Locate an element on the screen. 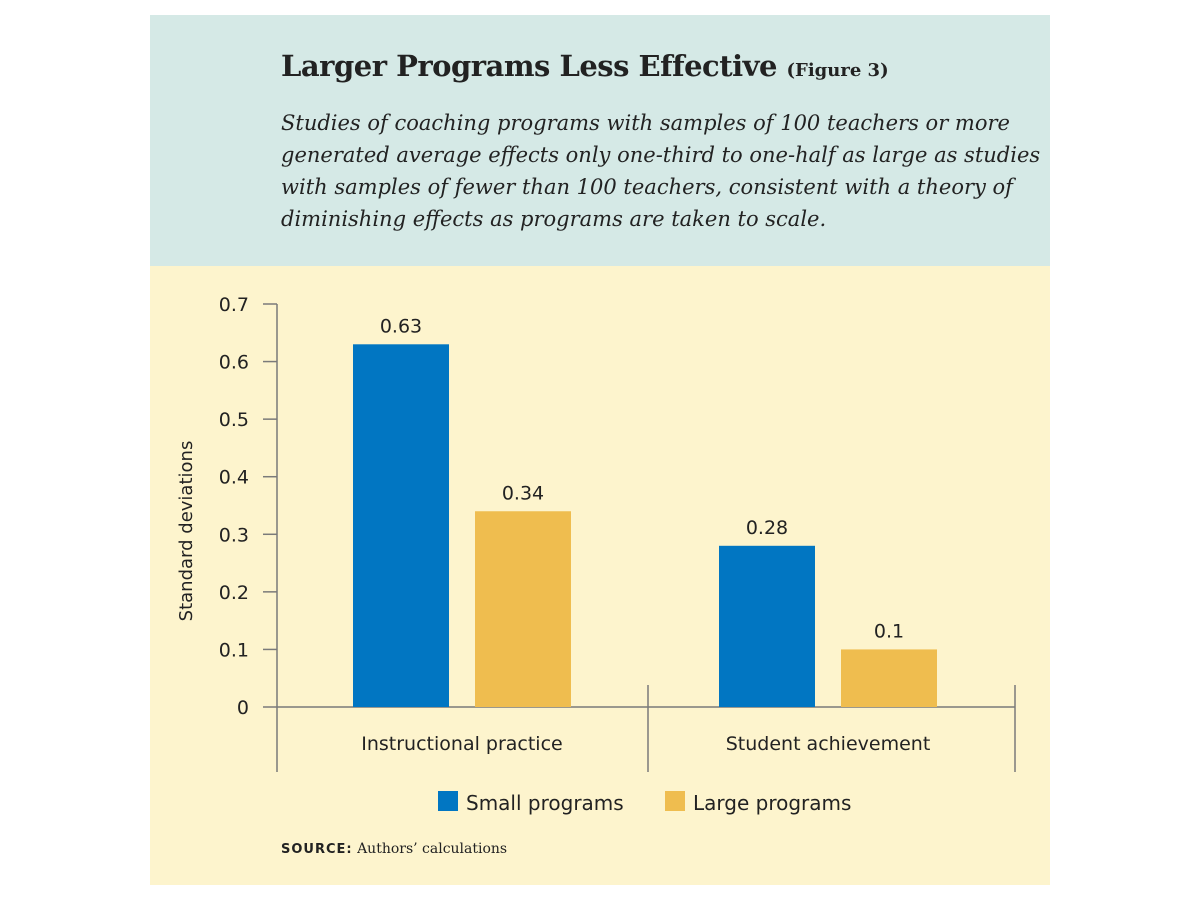 The width and height of the screenshot is (1200, 900). bar-data-label: 0.1 is located at coordinates (889, 631).